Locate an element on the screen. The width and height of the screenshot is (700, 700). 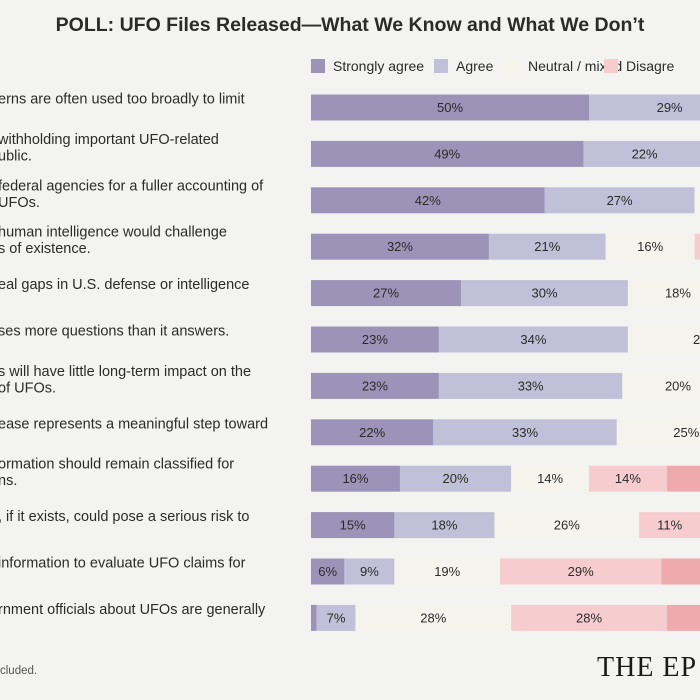
publisher-logo: THE EP is located at coordinates (647, 667).